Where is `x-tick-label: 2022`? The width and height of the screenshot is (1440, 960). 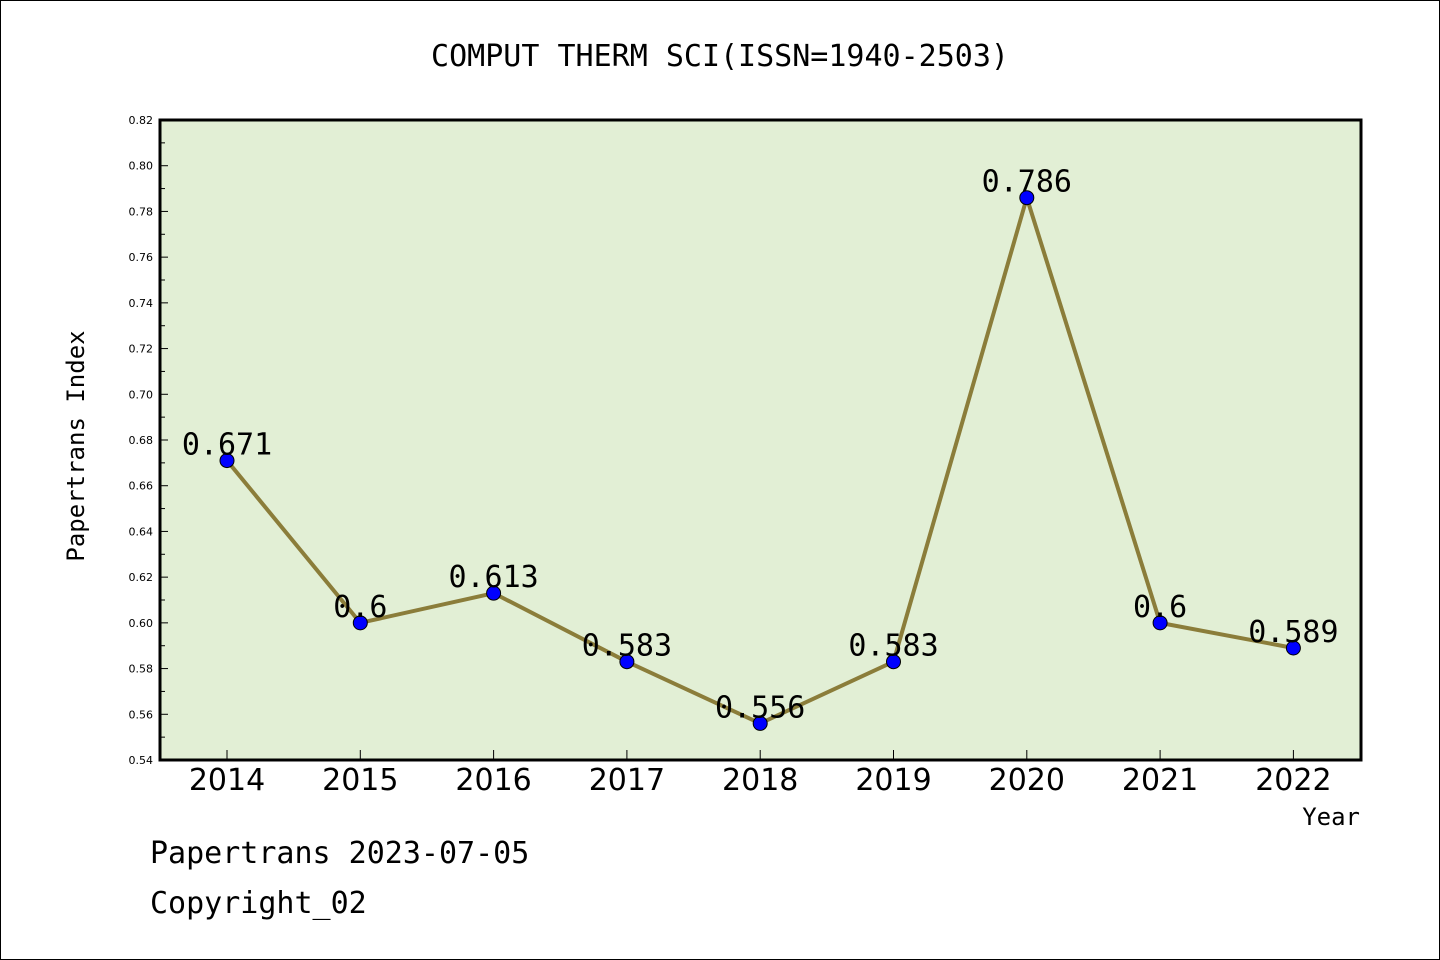 x-tick-label: 2022 is located at coordinates (1293, 780).